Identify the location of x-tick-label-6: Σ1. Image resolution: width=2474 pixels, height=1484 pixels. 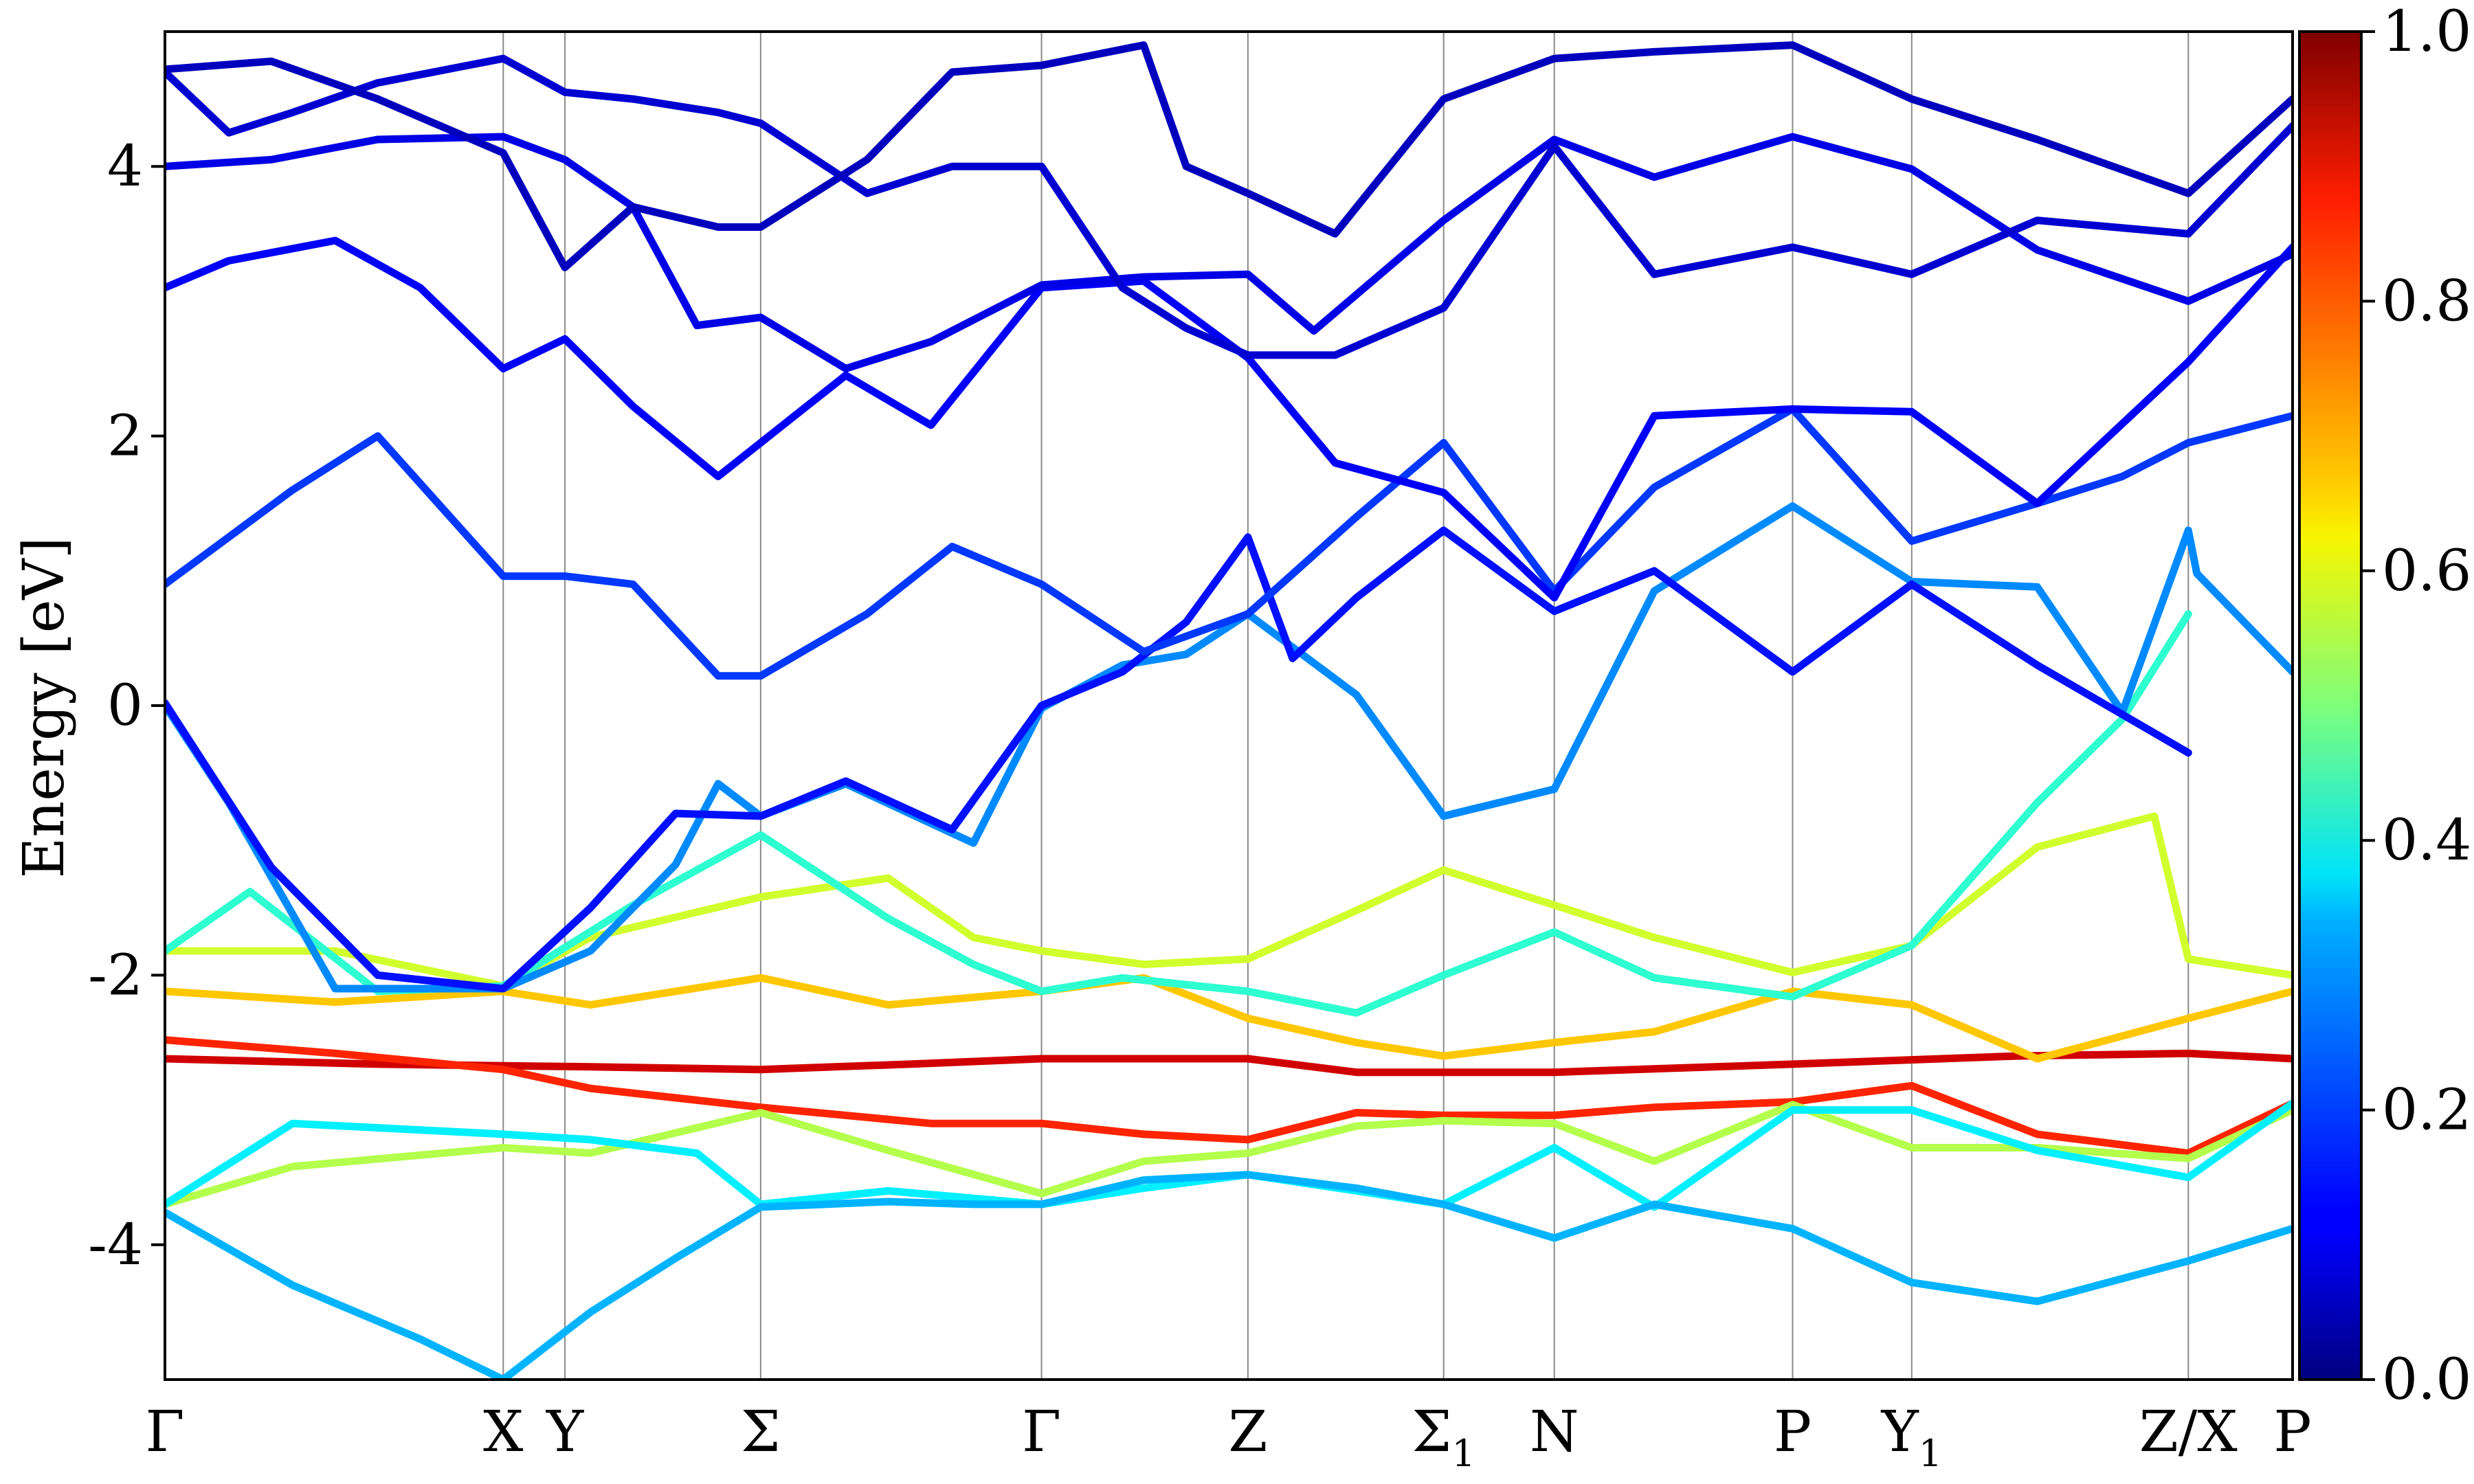
(1443, 1437).